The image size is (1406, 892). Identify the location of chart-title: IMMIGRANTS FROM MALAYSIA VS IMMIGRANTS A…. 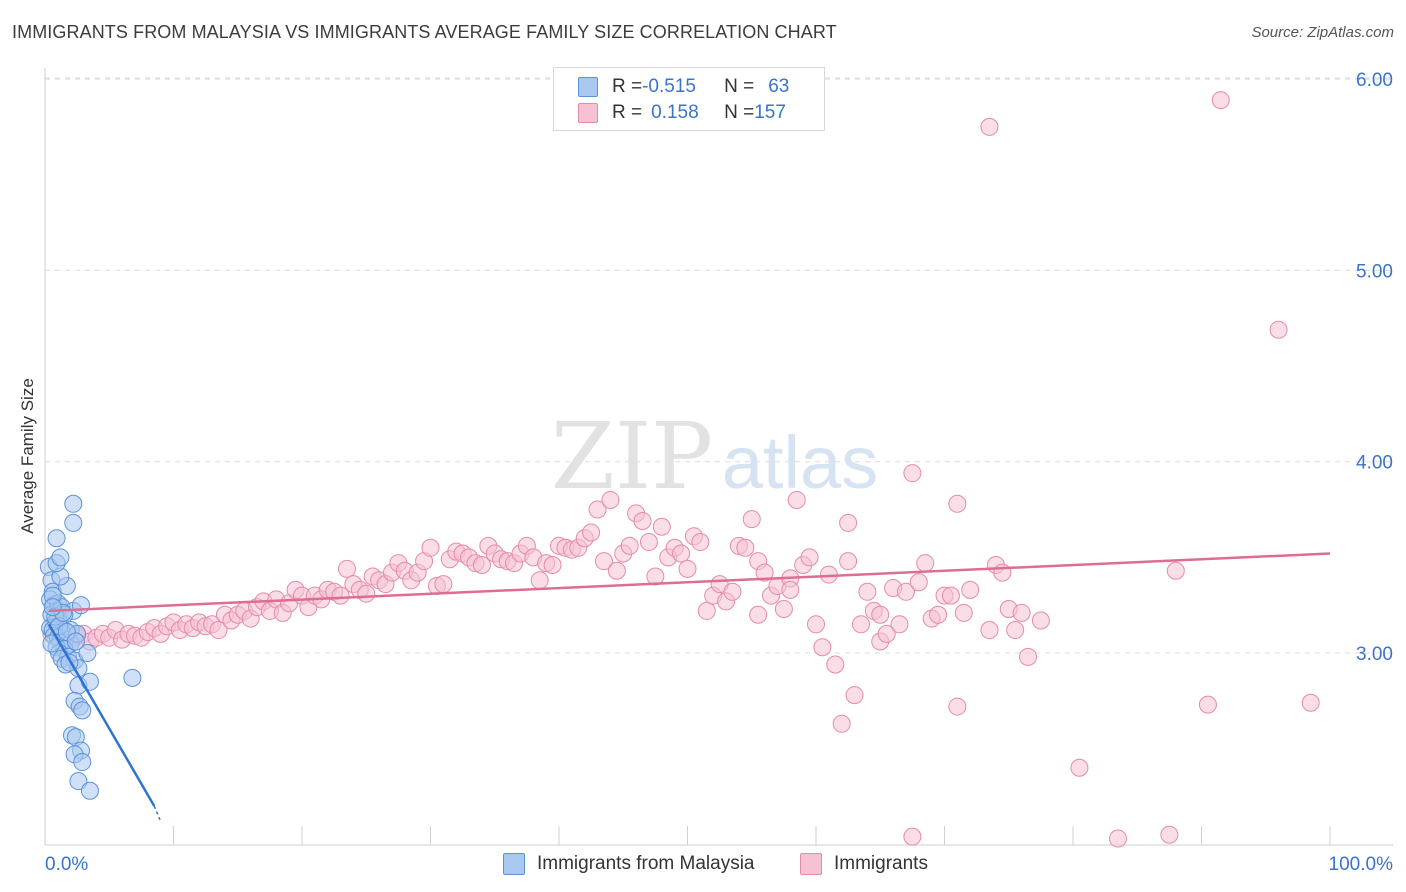
(424, 32).